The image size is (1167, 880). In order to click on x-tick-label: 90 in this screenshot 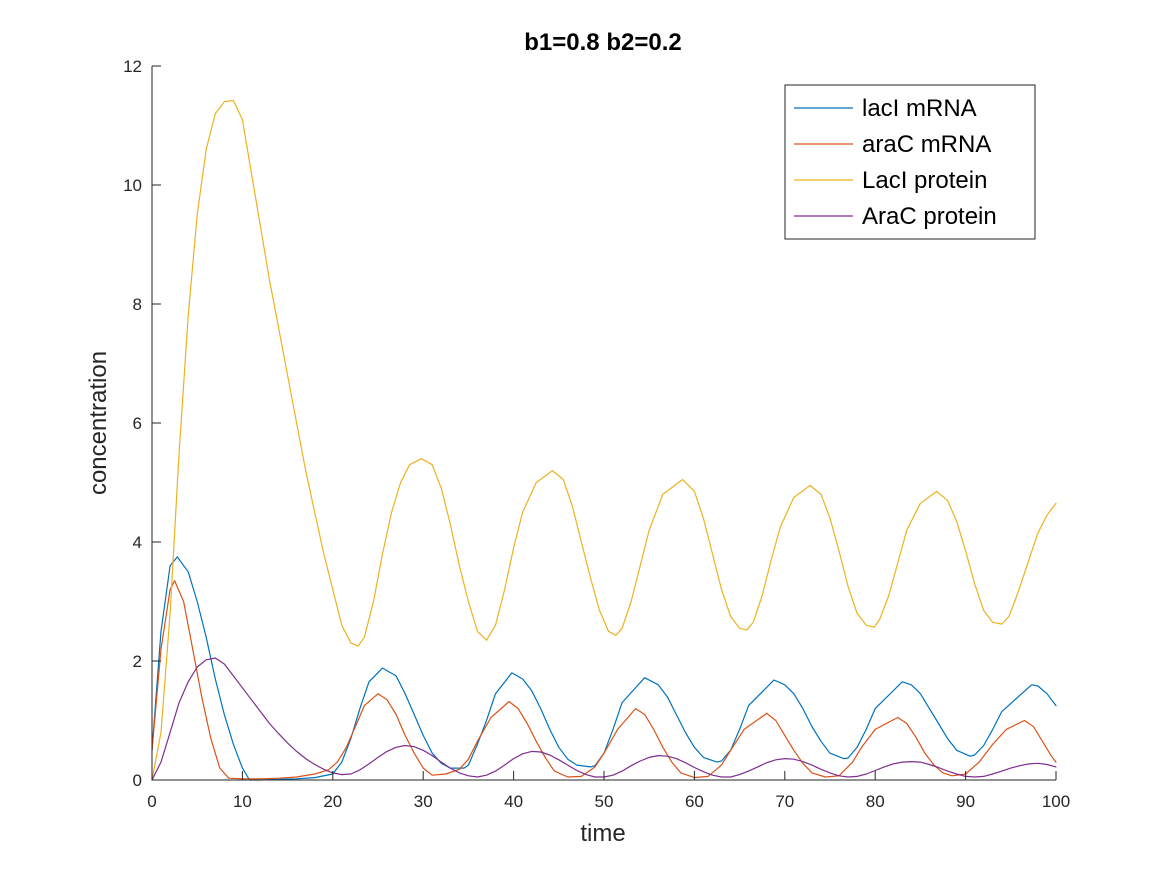, I will do `click(965, 801)`.